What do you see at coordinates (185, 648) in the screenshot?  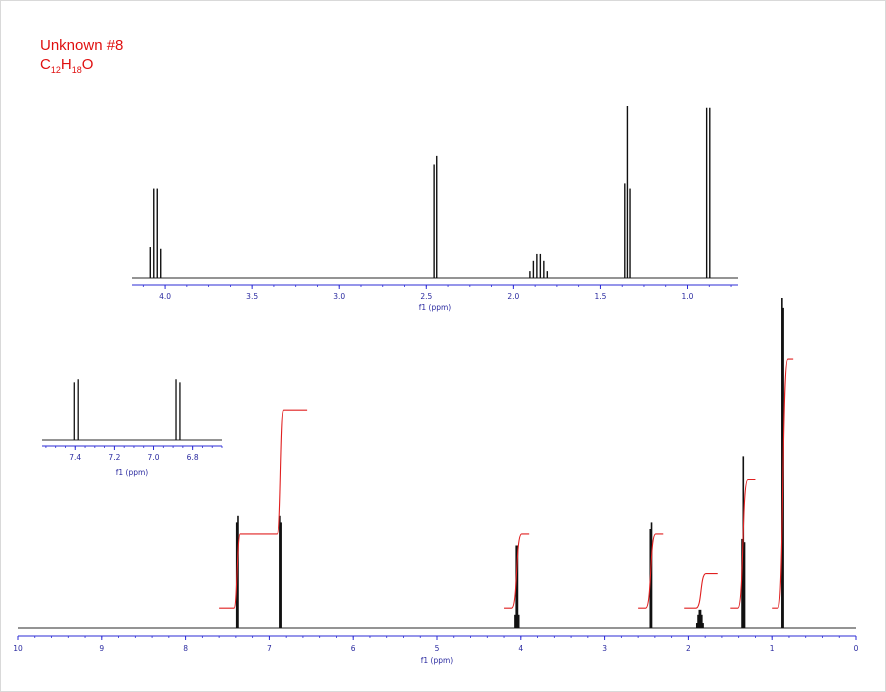 I see `full-spectrum-tick-label-2: 8` at bounding box center [185, 648].